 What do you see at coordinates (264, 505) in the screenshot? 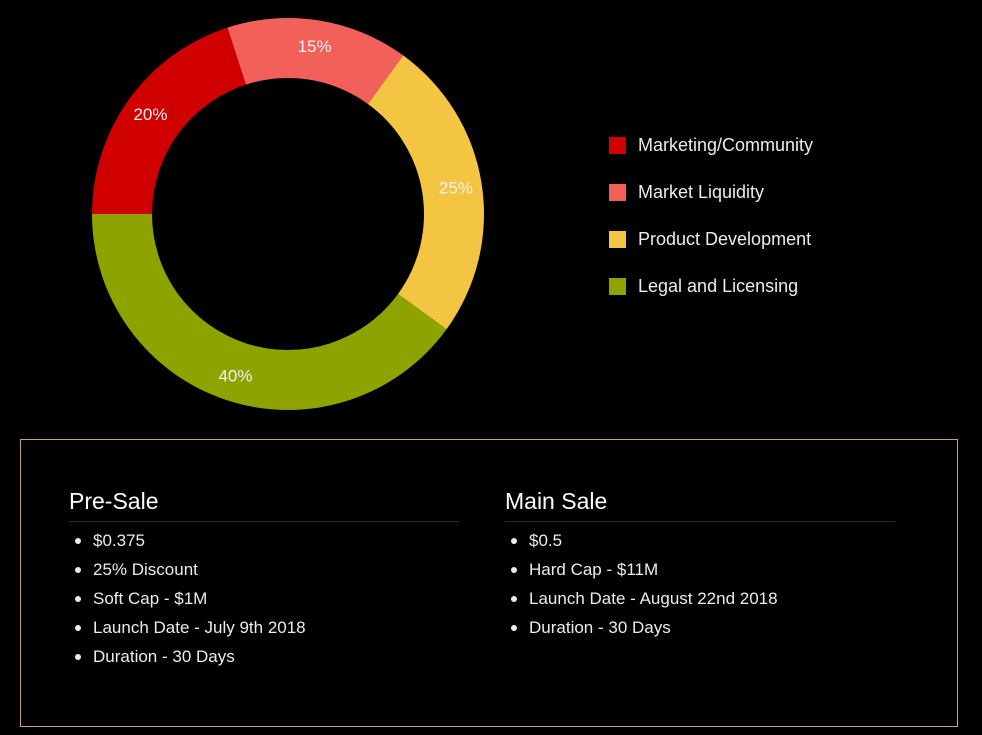
I see `presale-title: Pre-Sale` at bounding box center [264, 505].